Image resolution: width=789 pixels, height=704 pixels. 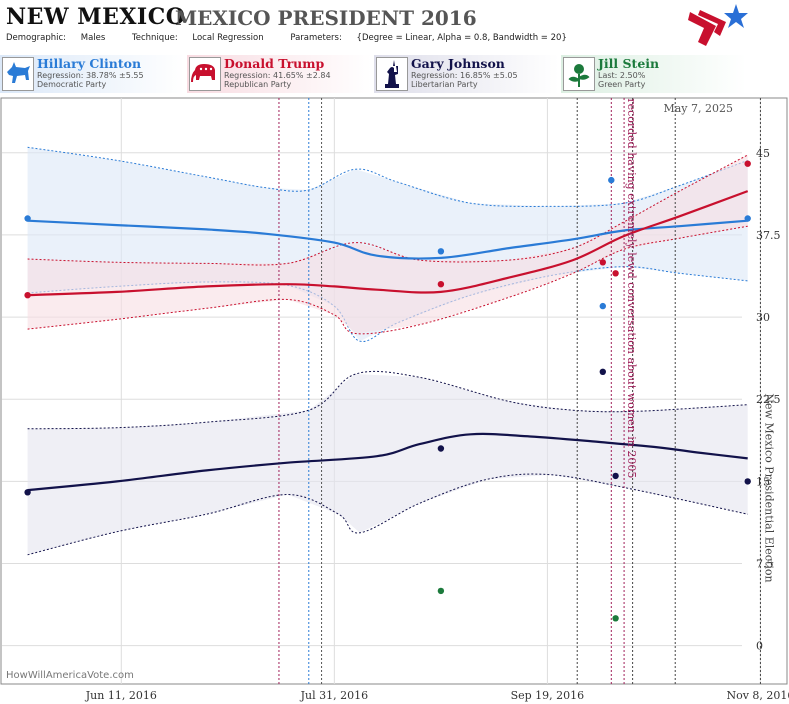 I want to click on x-tick-label: Jun 11, 2016, so click(x=121, y=695).